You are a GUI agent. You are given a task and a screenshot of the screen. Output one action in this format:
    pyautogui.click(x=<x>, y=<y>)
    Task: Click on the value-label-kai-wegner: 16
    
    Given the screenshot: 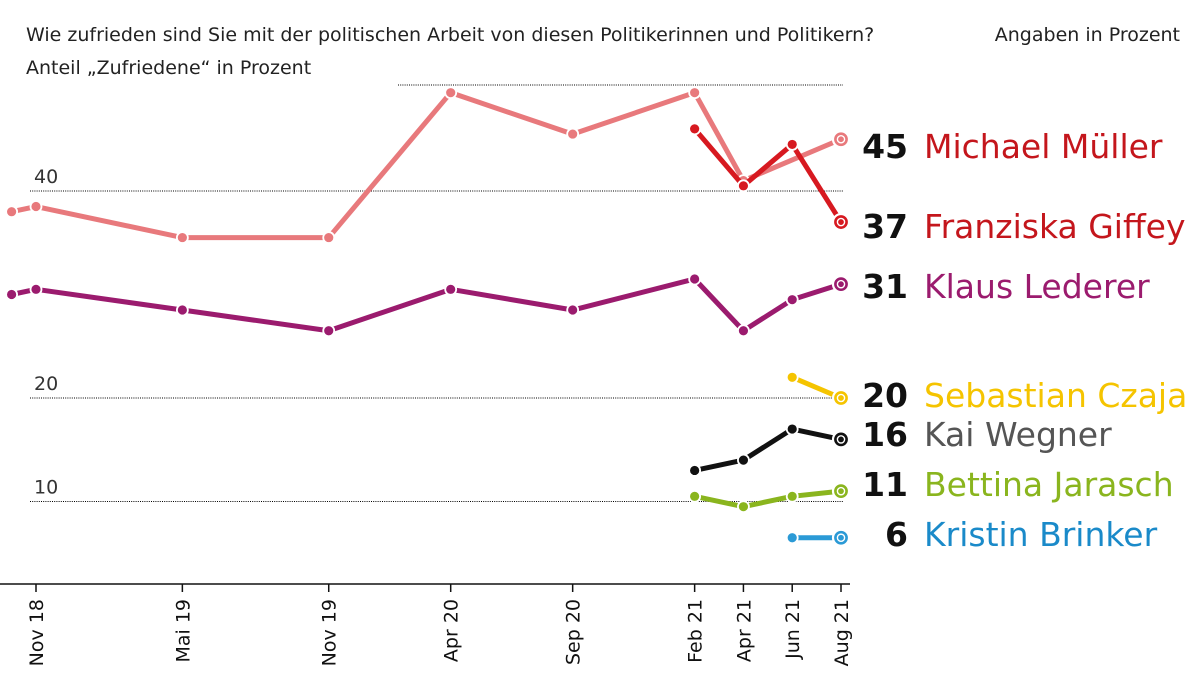 What is the action you would take?
    pyautogui.click(x=885, y=434)
    